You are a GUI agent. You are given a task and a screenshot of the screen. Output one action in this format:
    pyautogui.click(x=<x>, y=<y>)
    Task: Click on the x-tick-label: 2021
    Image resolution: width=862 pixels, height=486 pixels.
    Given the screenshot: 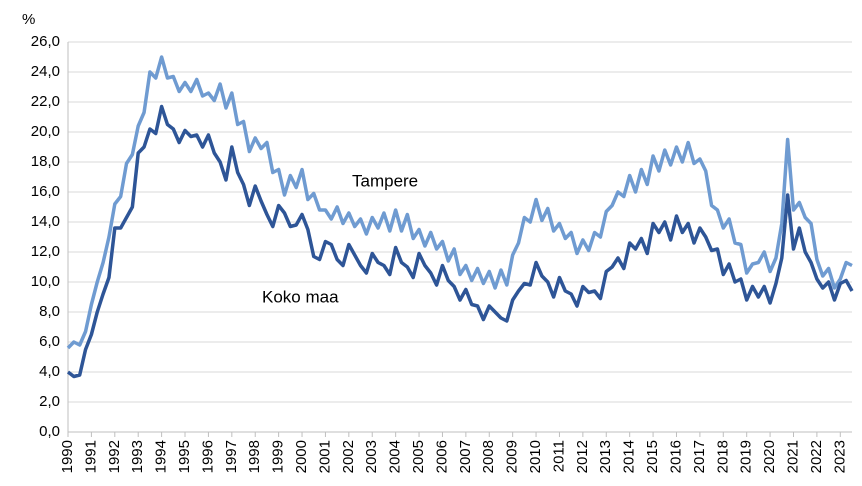 What is the action you would take?
    pyautogui.click(x=792, y=456)
    